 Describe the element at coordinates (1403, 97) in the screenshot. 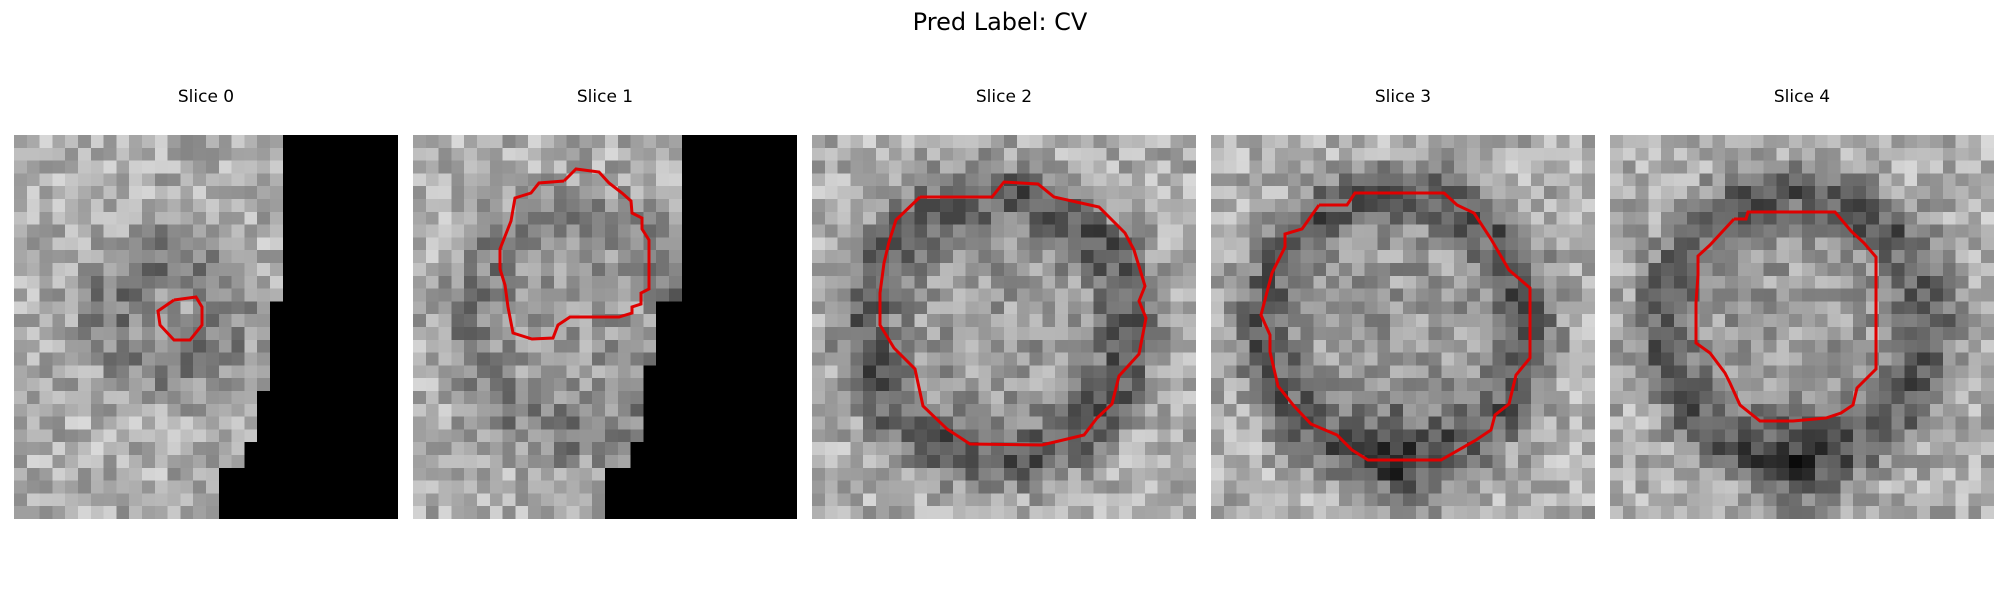

I see `slice-title: Slice 3` at that location.